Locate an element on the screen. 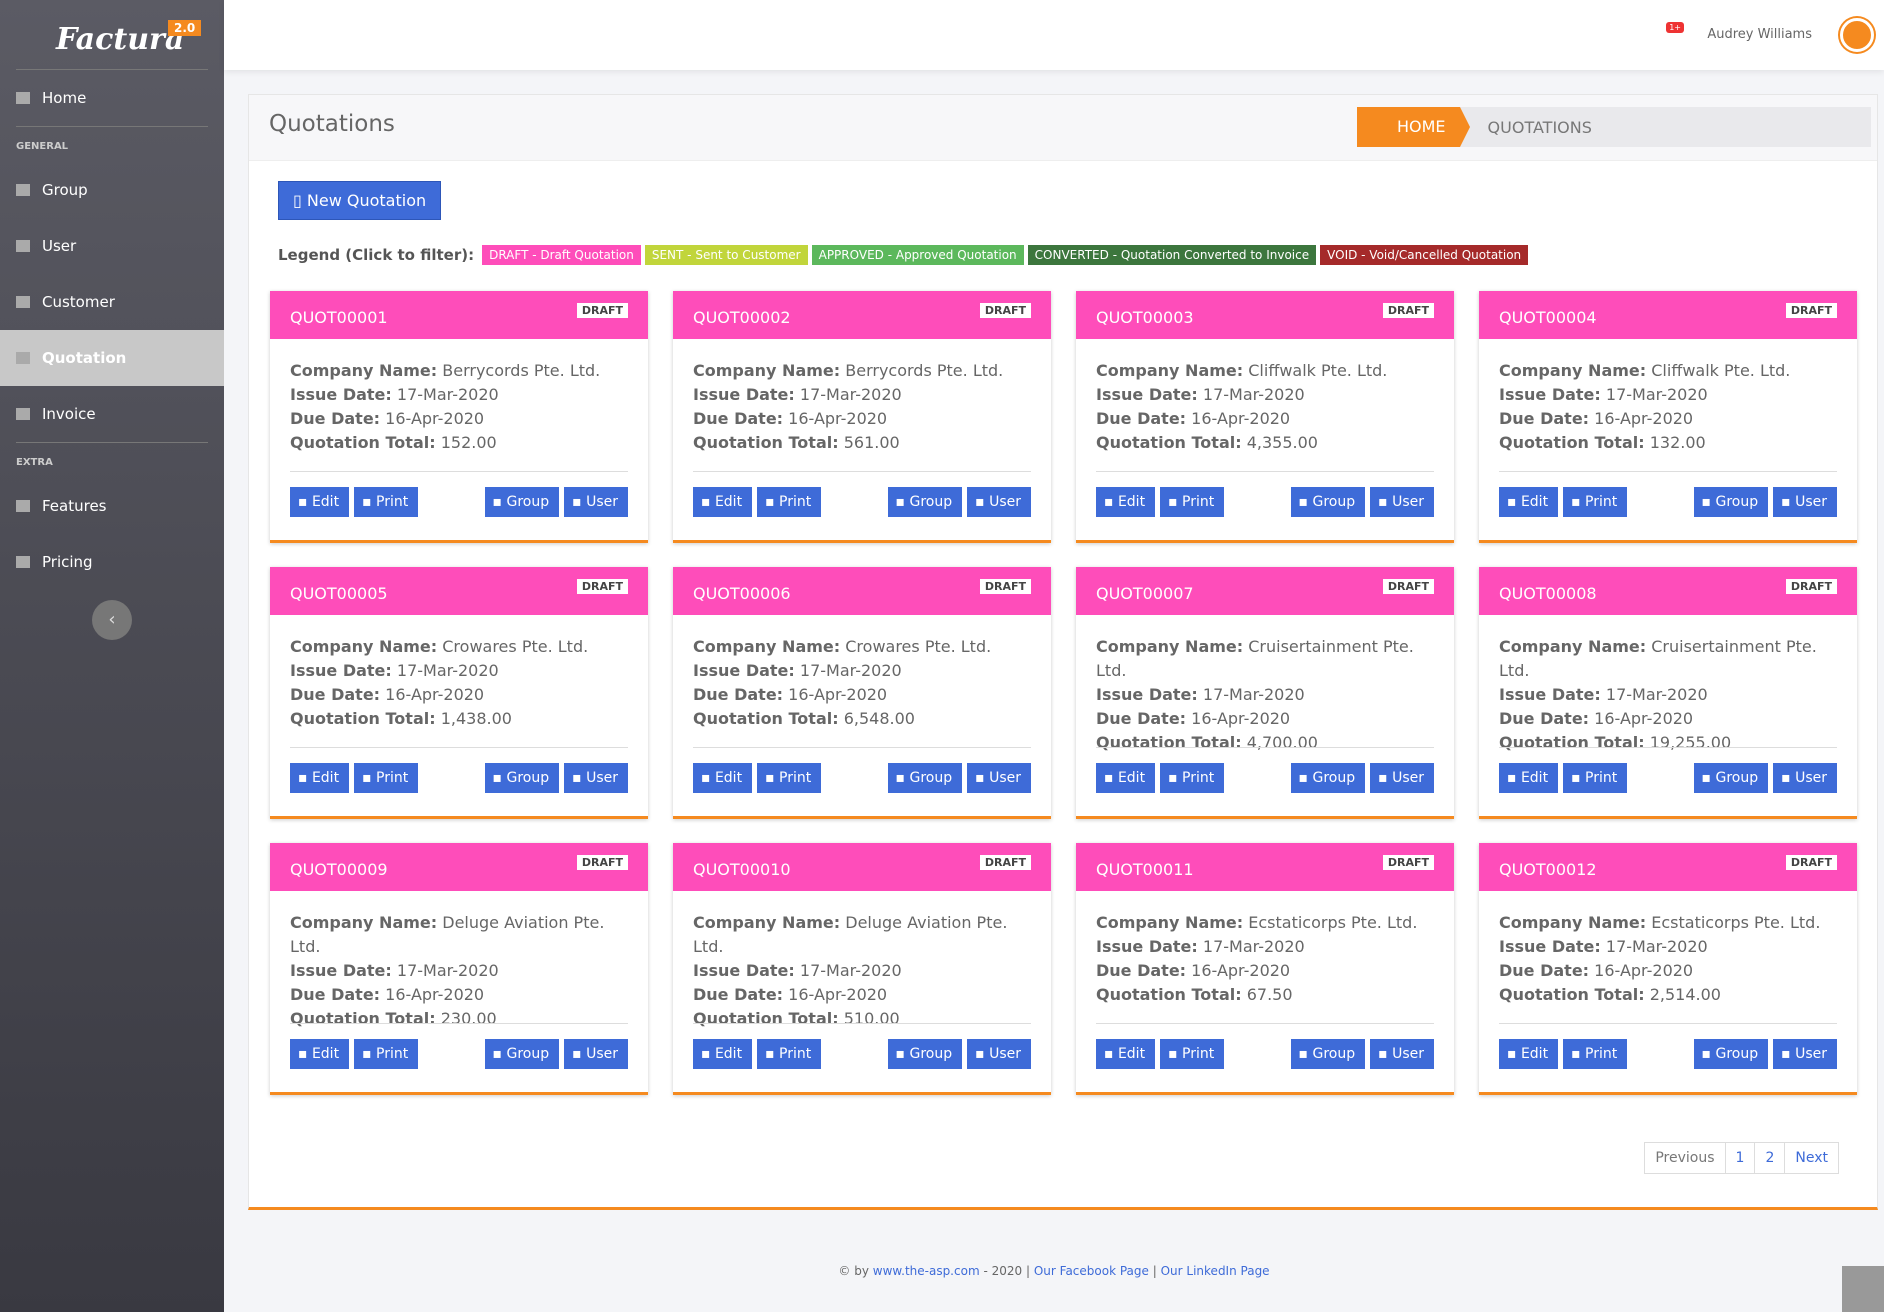  nav-item: User is located at coordinates (112, 246).